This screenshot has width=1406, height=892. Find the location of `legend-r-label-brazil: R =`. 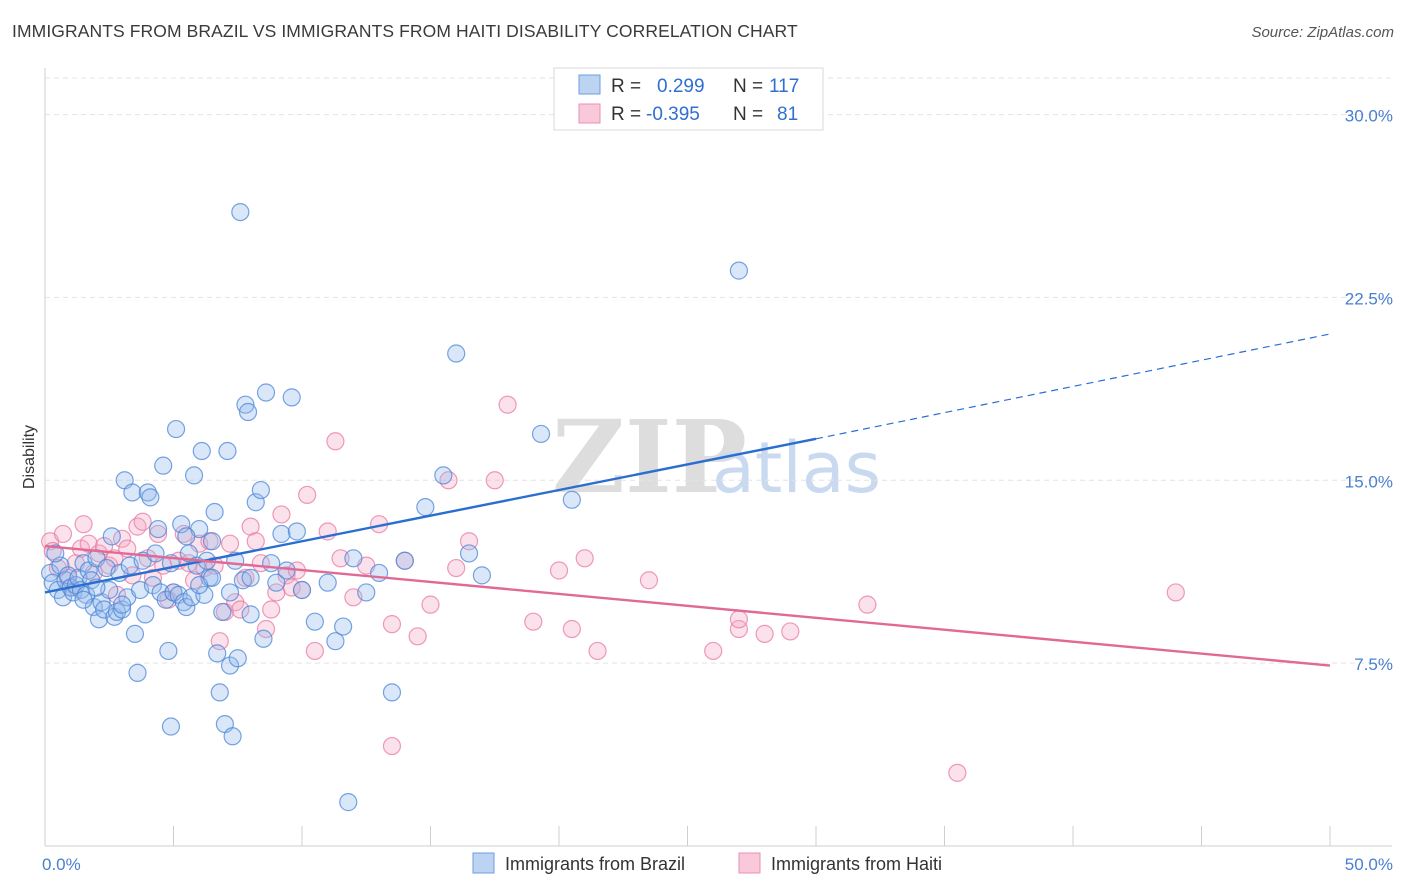

legend-r-label-brazil: R = is located at coordinates (626, 86).